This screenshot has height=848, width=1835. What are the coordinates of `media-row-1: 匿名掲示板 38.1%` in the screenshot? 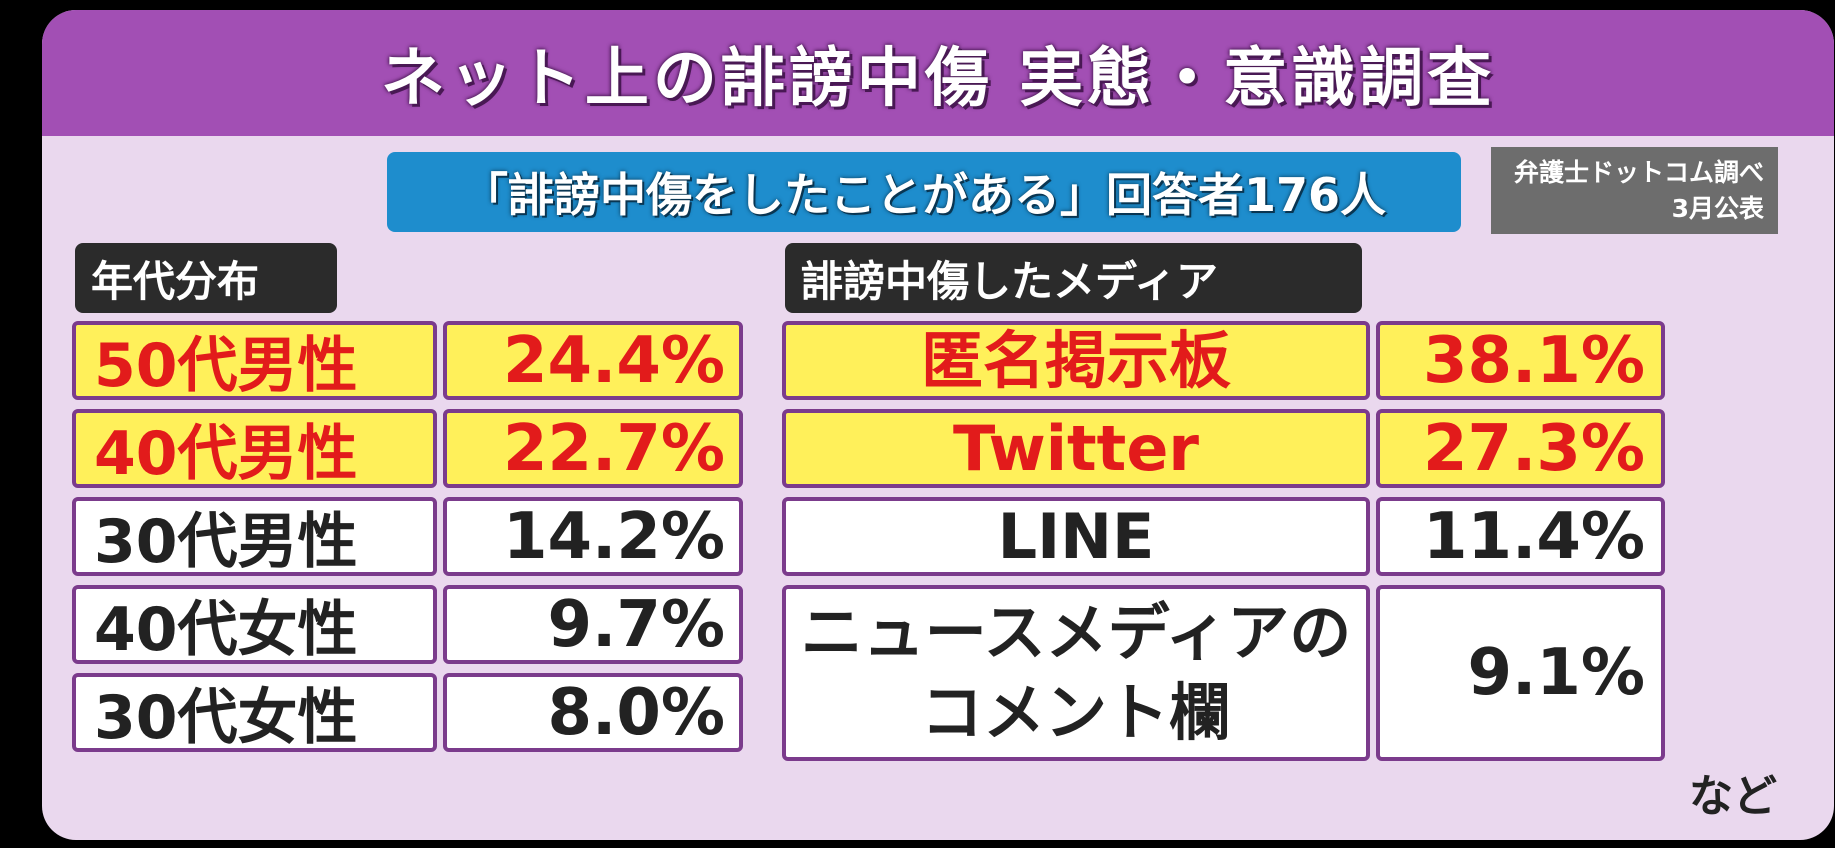 It's located at (1223, 360).